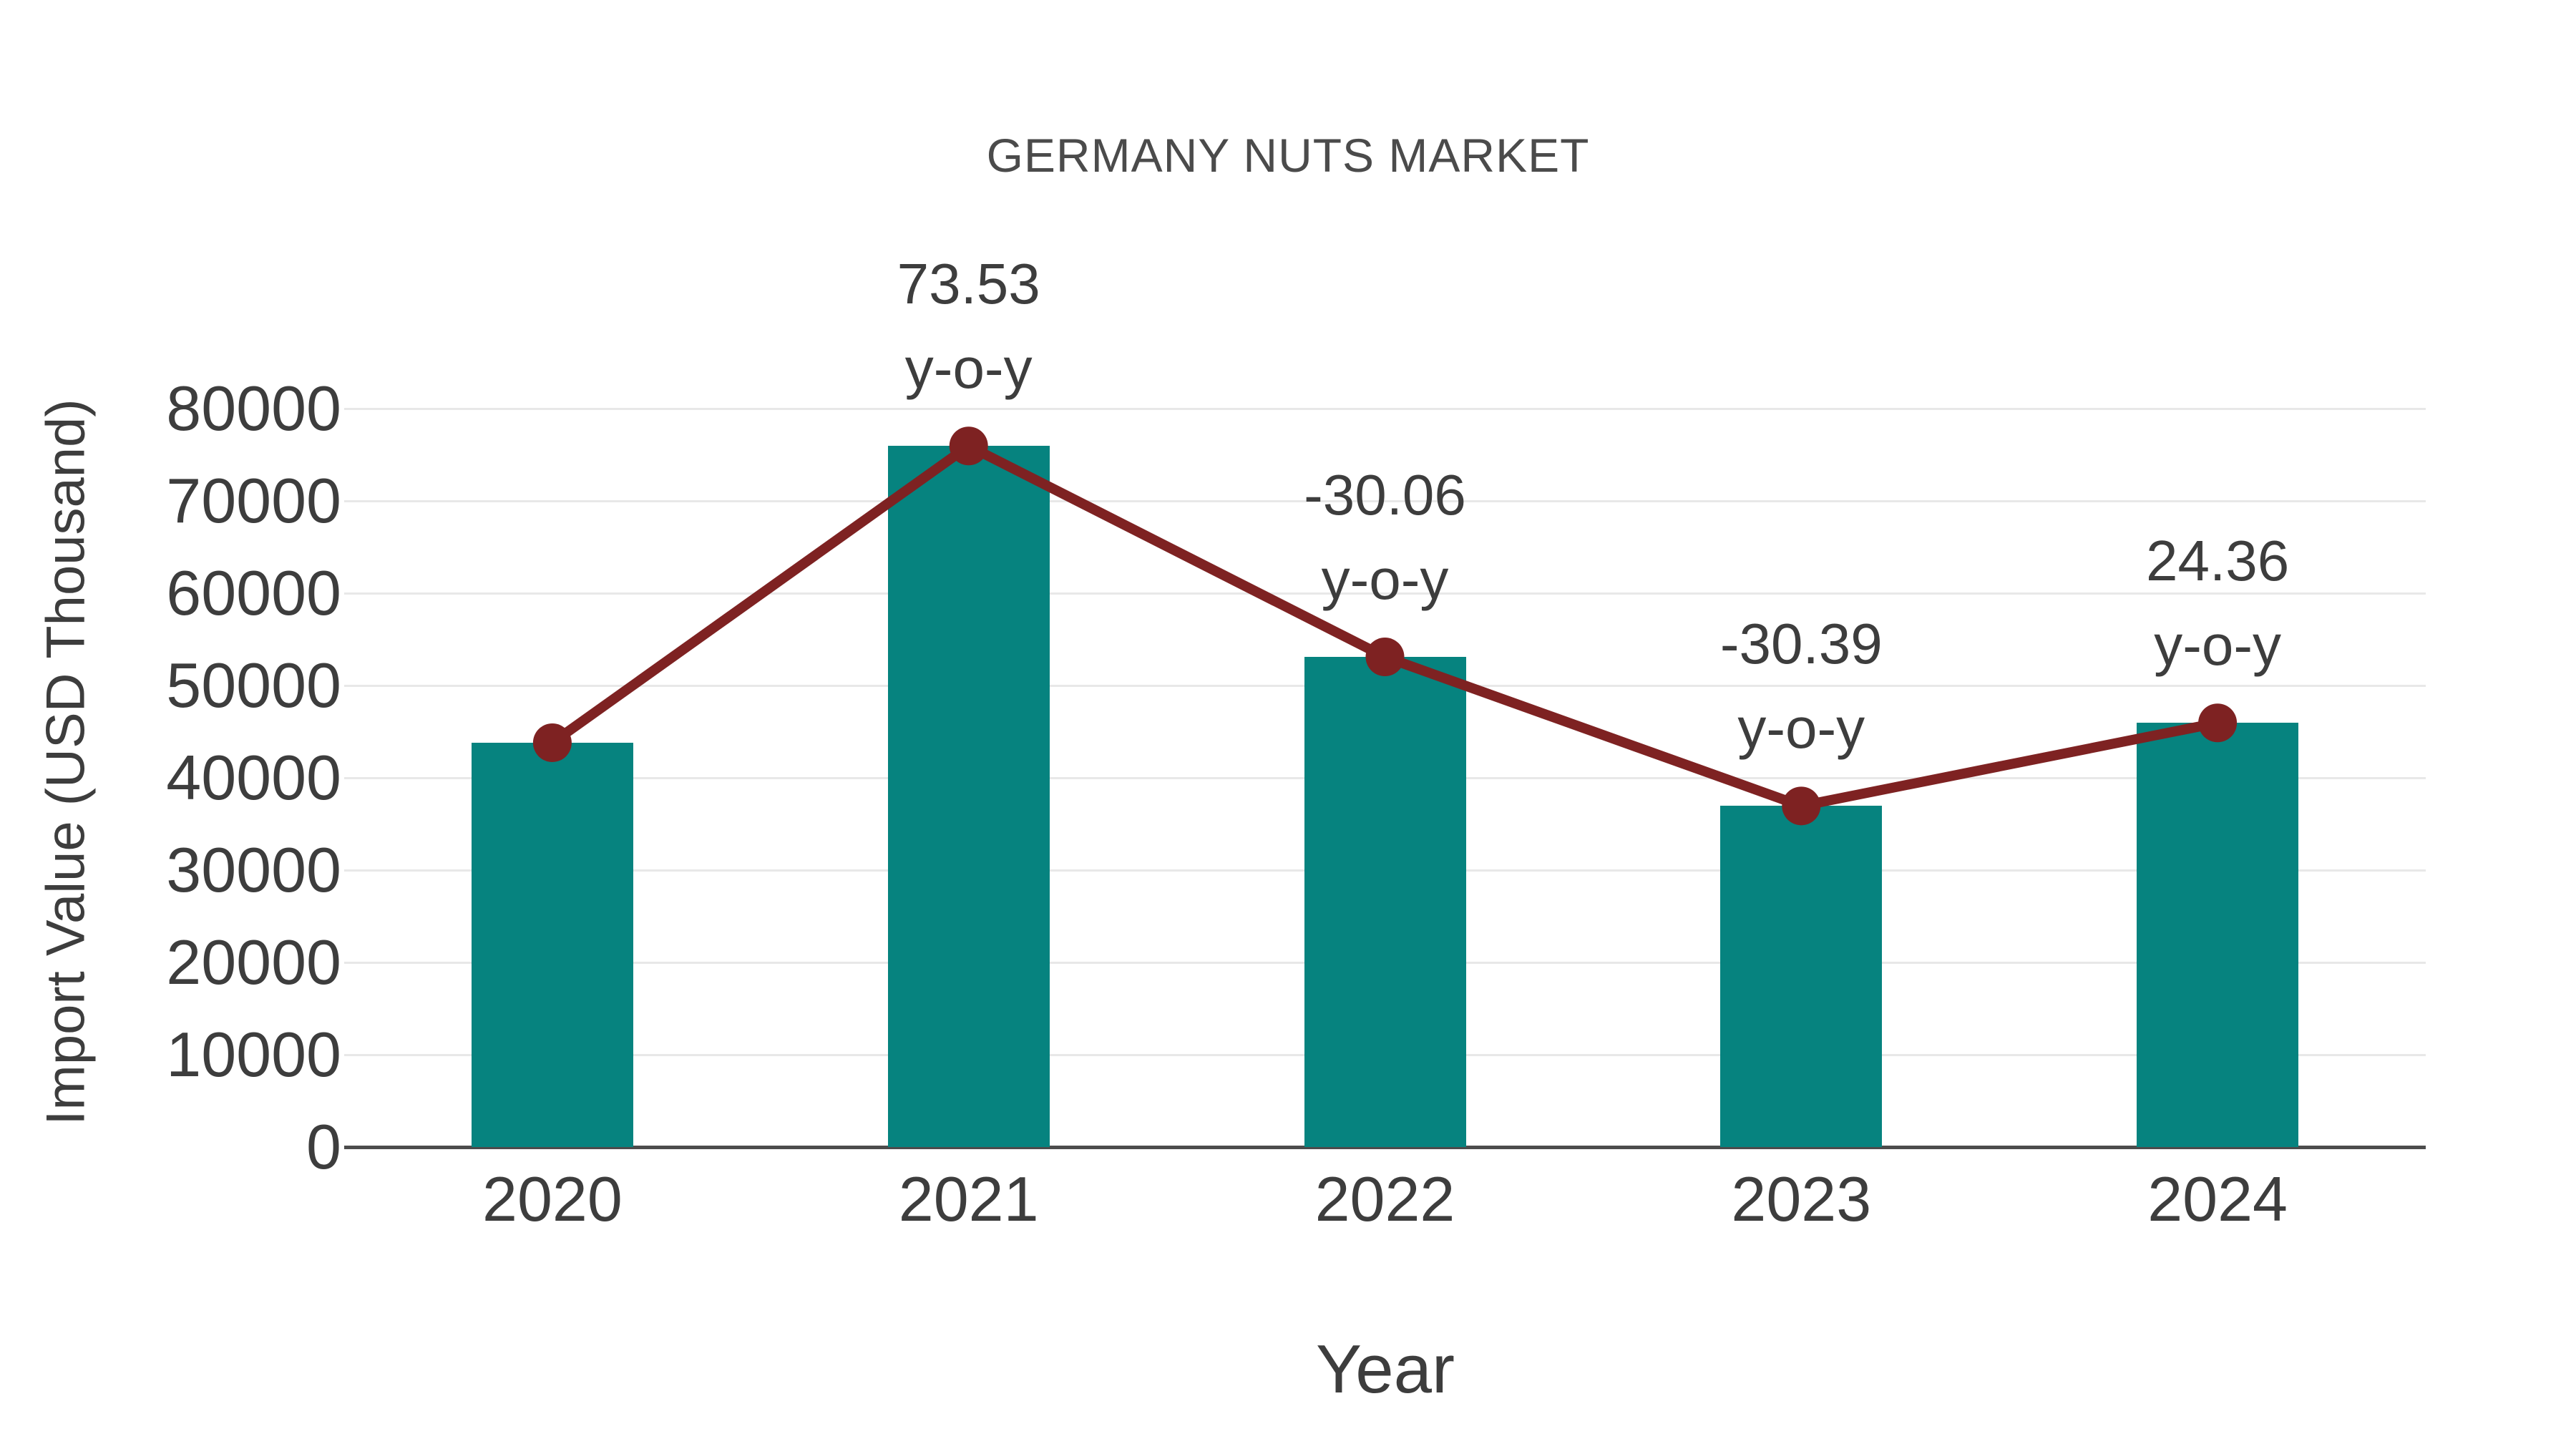  I want to click on bar-2023, so click(1801, 976).